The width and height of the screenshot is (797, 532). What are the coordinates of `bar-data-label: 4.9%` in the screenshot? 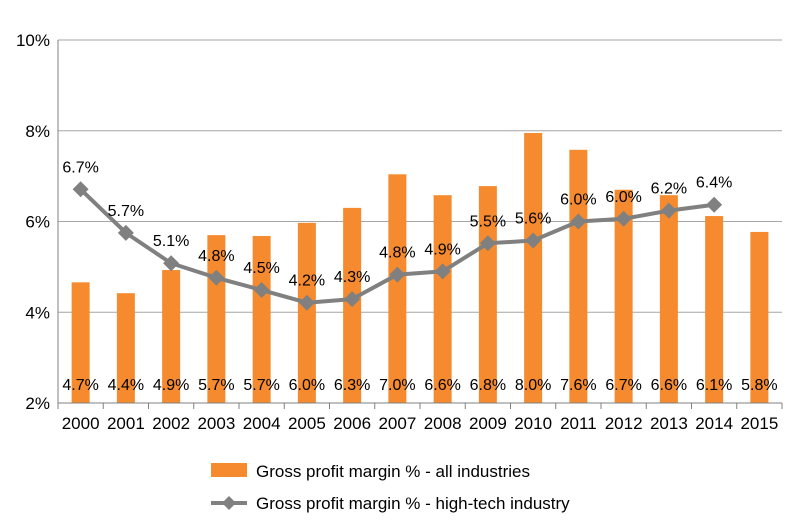 It's located at (171, 385).